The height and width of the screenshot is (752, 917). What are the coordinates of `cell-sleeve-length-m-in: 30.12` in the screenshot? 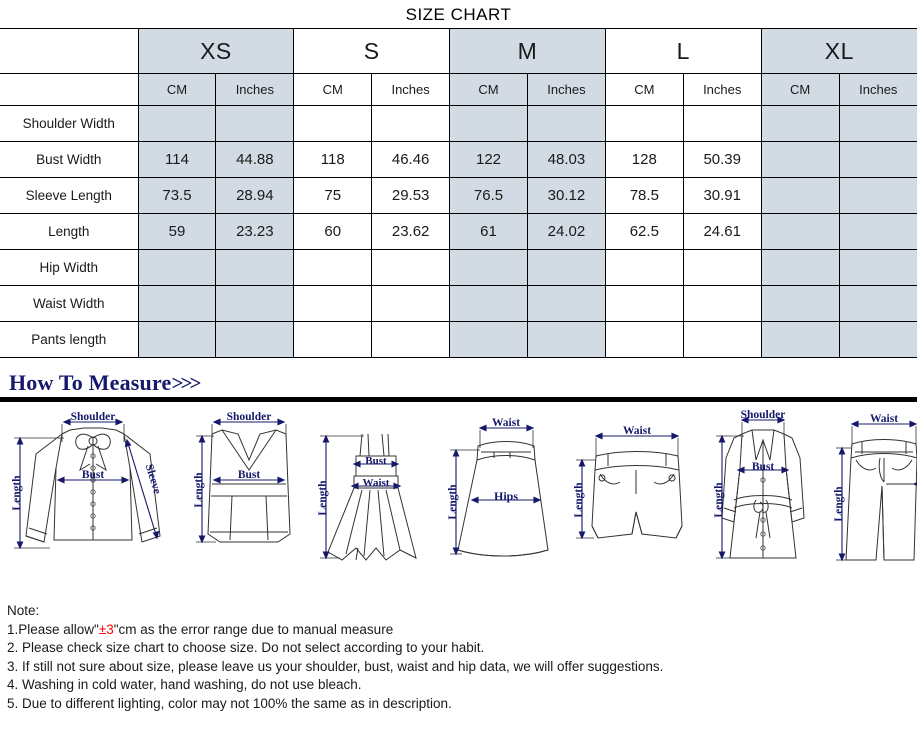 It's located at (566, 195).